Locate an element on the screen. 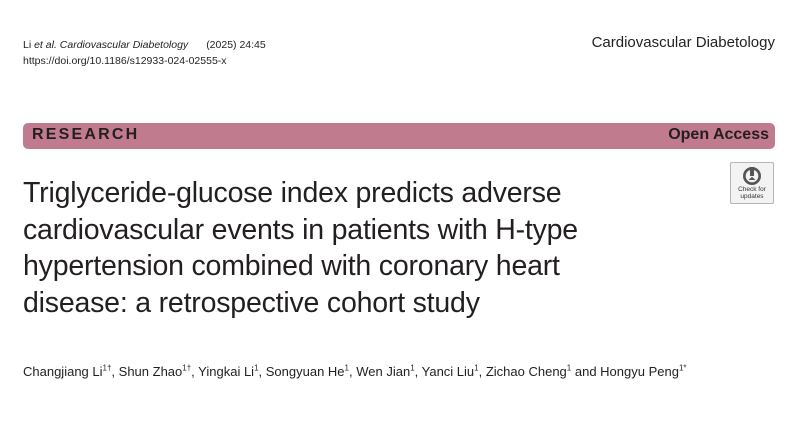 The width and height of the screenshot is (795, 432). citation-authors: Li is located at coordinates (29, 45).